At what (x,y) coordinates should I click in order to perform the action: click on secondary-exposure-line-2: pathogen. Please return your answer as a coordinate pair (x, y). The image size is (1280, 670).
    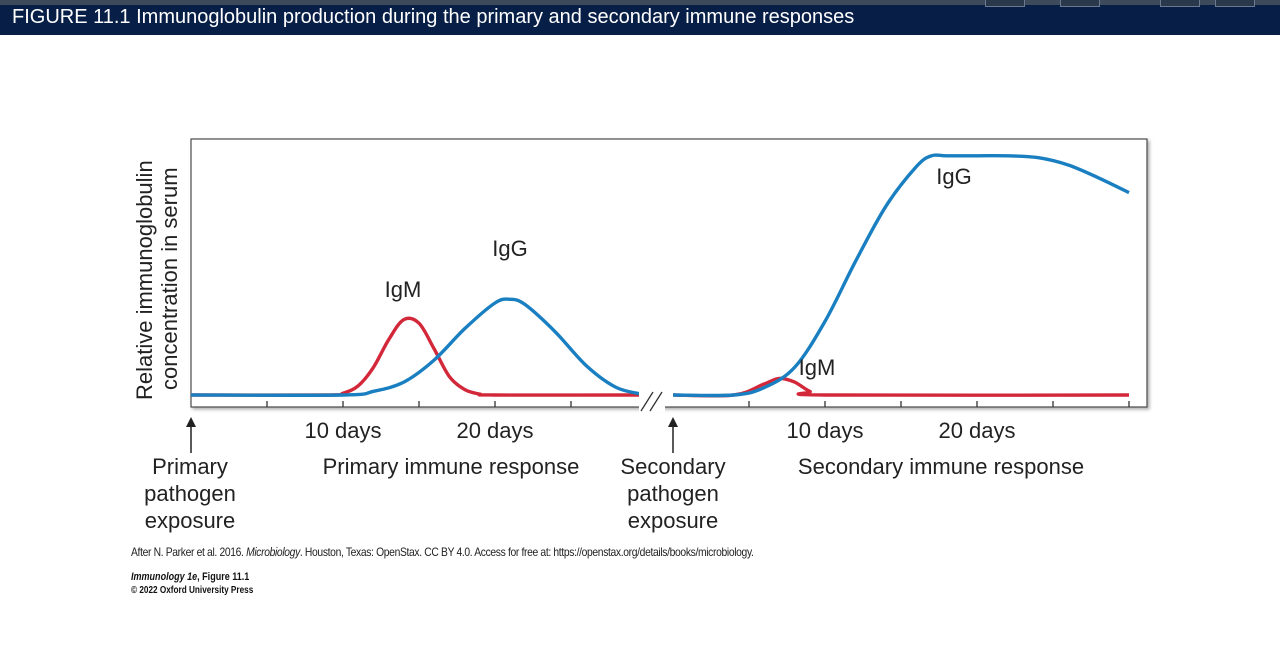
    Looking at the image, I should click on (673, 493).